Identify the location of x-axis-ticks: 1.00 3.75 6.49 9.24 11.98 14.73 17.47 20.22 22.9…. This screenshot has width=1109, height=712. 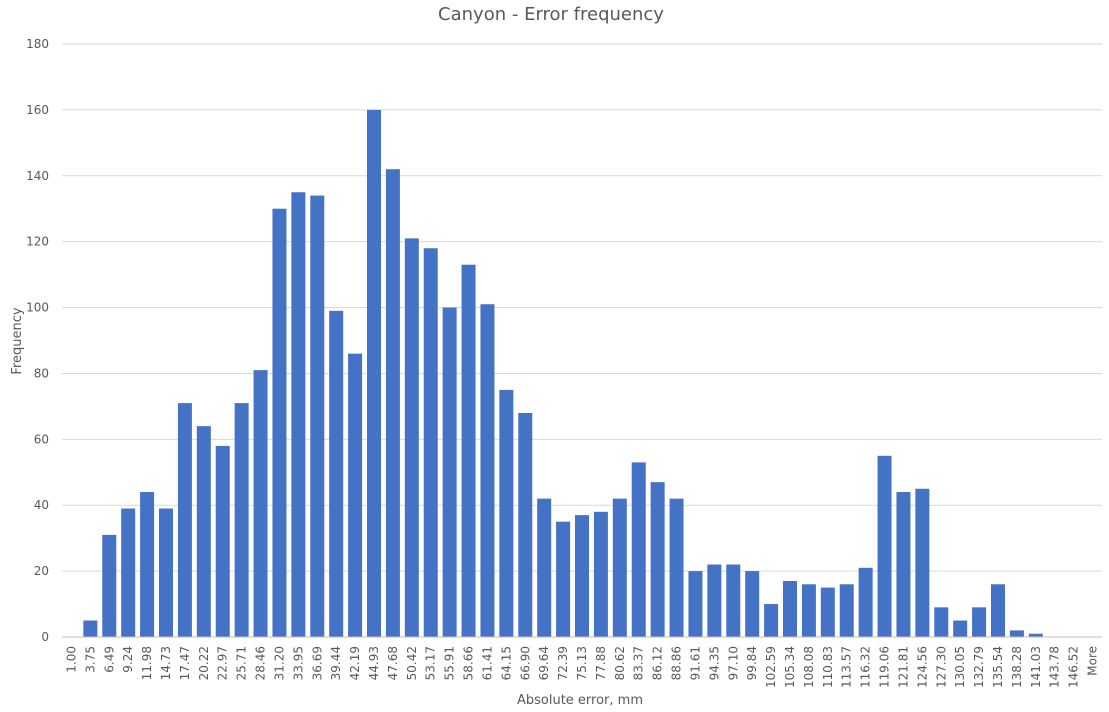
(581, 667).